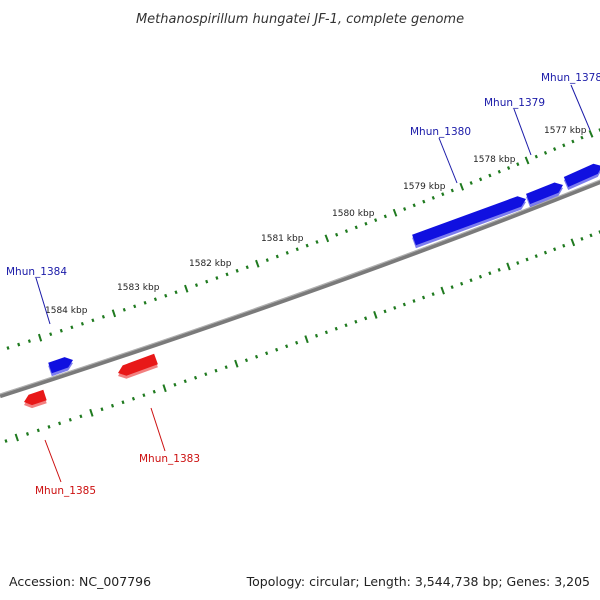 The height and width of the screenshot is (600, 600). Describe the element at coordinates (565, 131) in the screenshot. I see `kbp-label-1577: 1577 kbp` at that location.